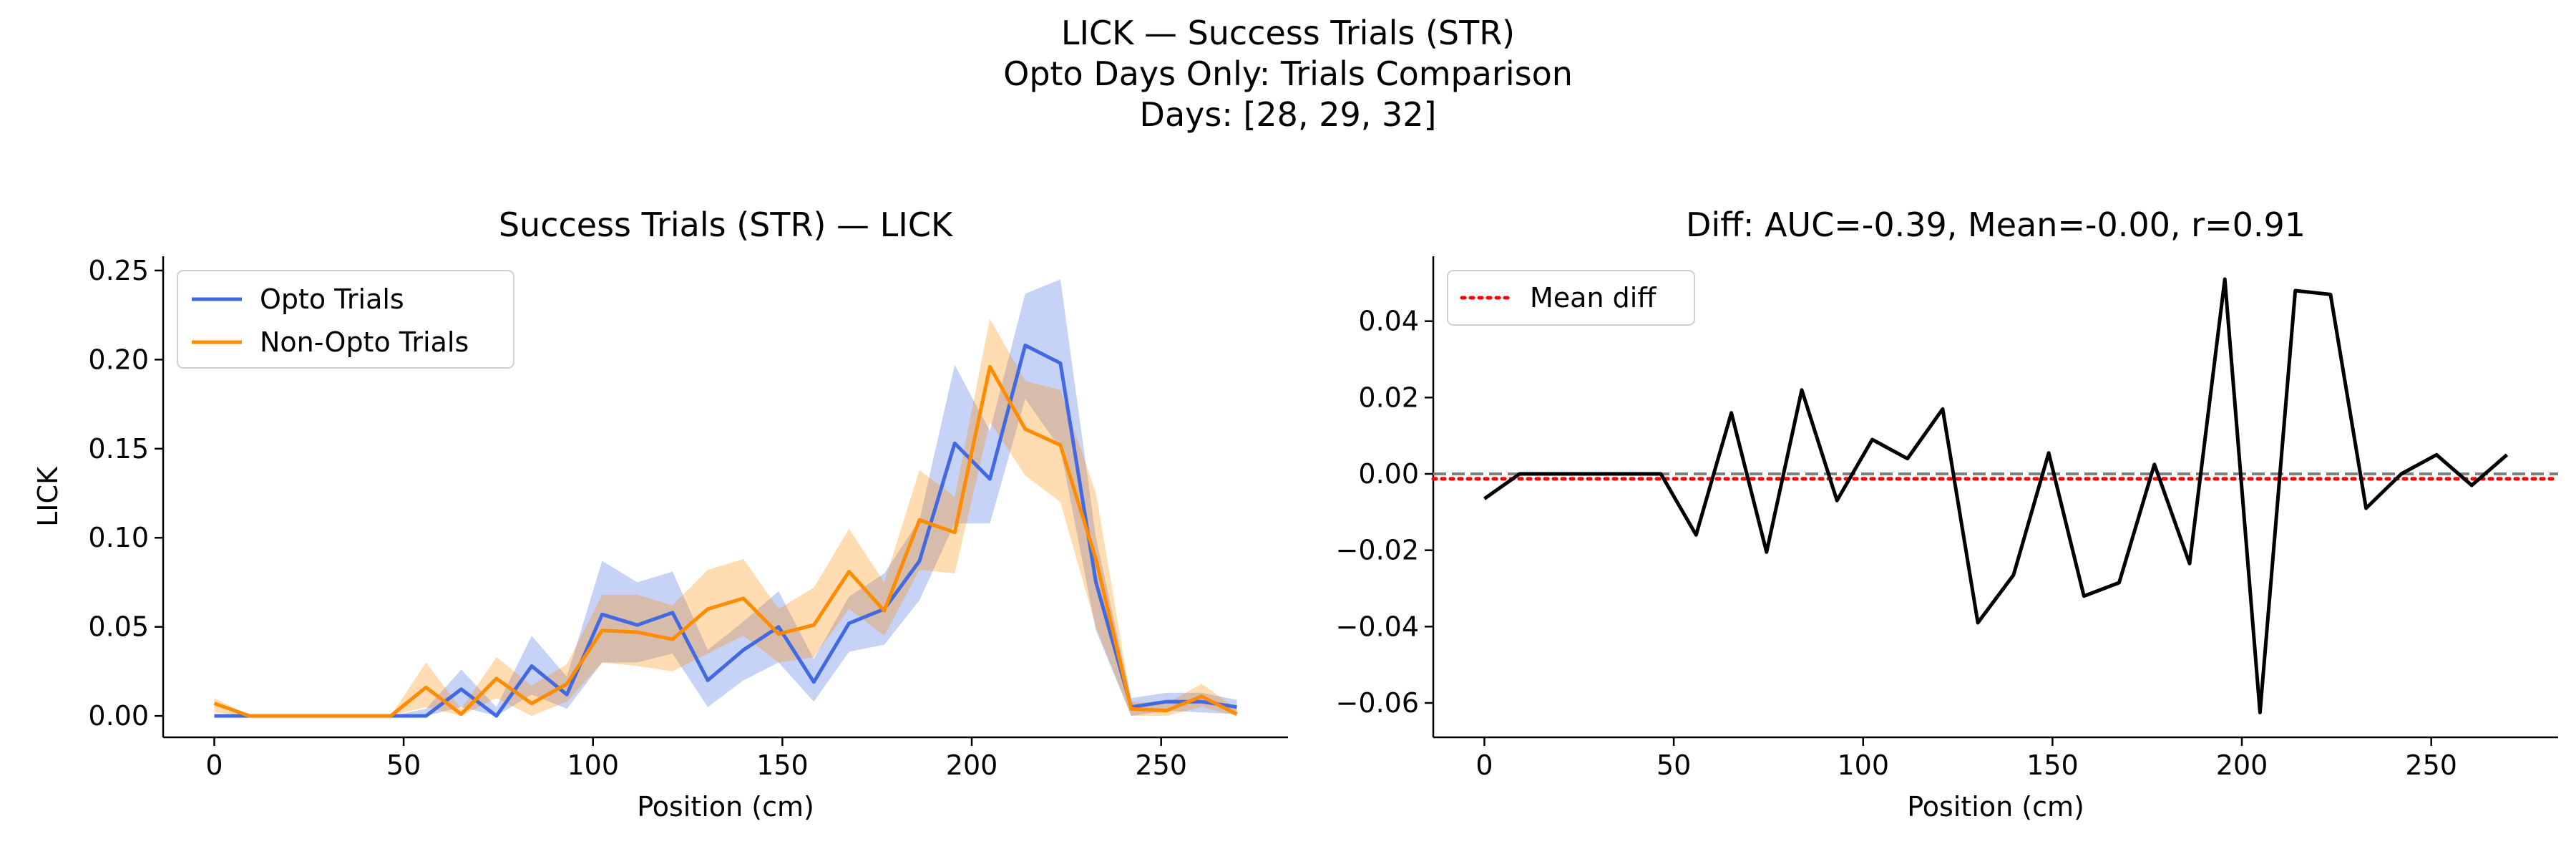 This screenshot has height=859, width=2576. I want to click on chart-title: Diff: AUC=-0.39, Mean=-0.00, r=0.91, so click(1996, 224).